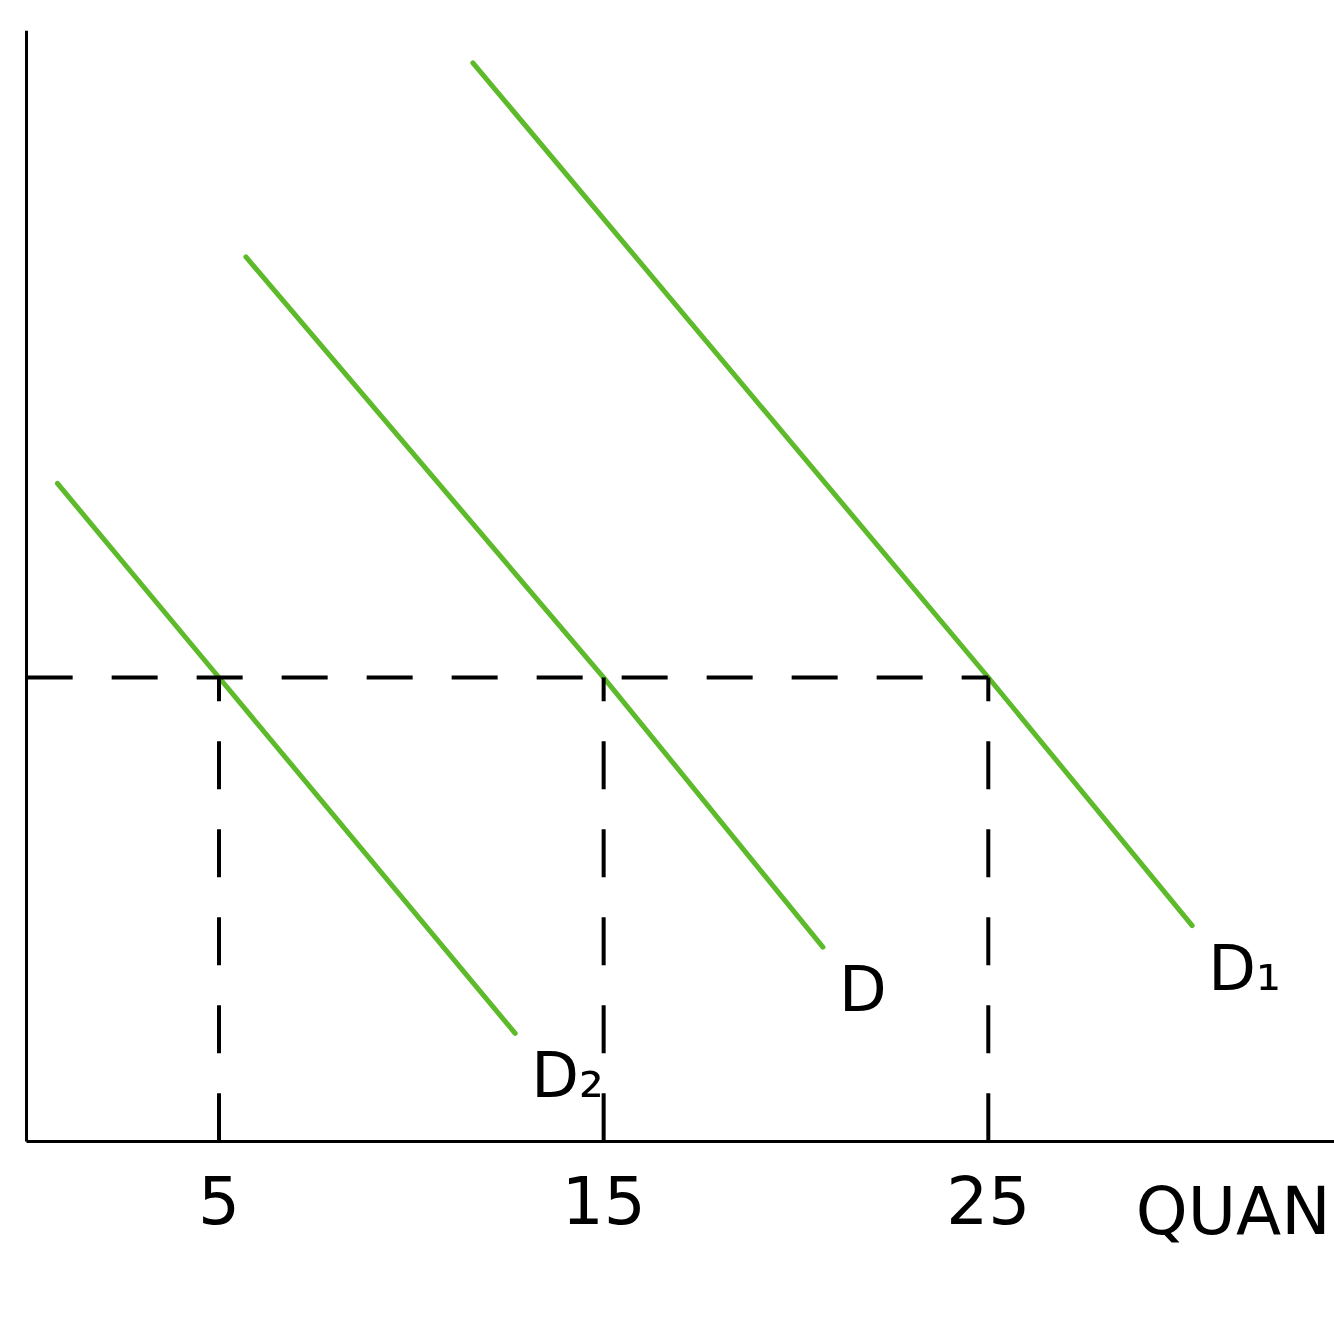 The width and height of the screenshot is (1334, 1334). What do you see at coordinates (603, 1202) in the screenshot?
I see `x-tick-label: 15` at bounding box center [603, 1202].